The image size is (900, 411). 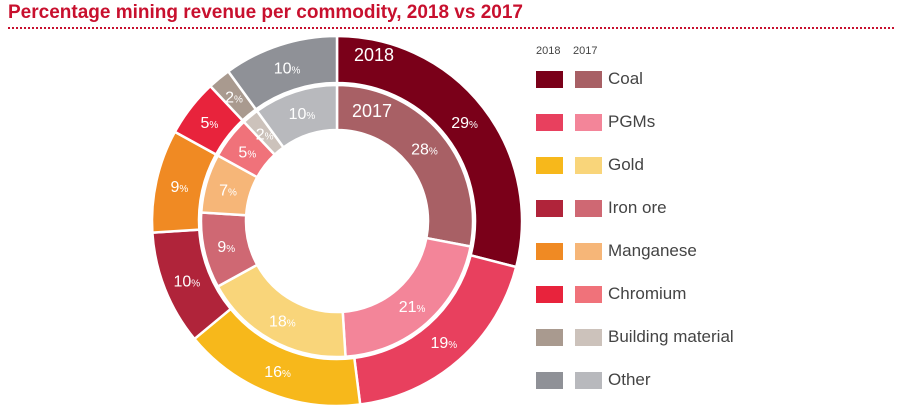 What do you see at coordinates (671, 336) in the screenshot?
I see `legend-label: Building material` at bounding box center [671, 336].